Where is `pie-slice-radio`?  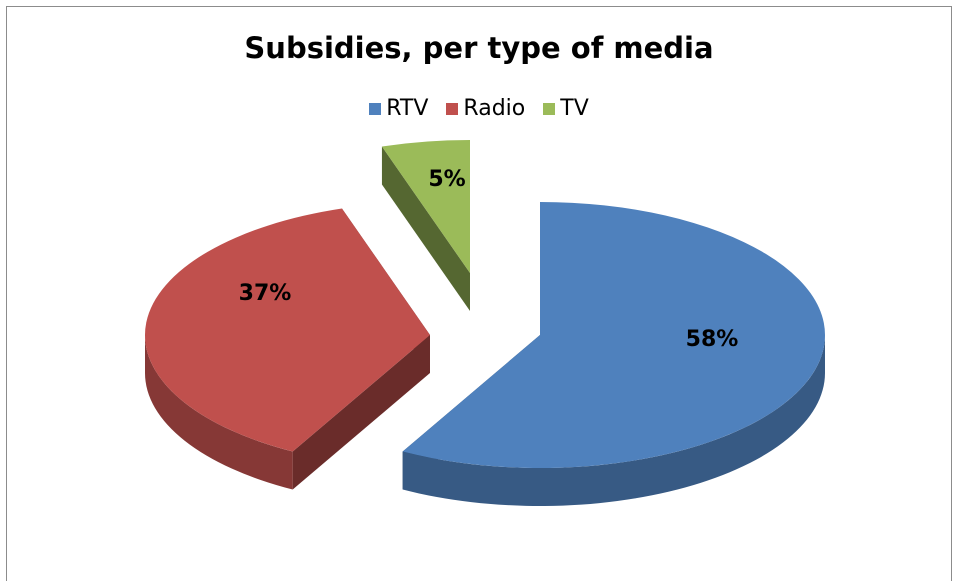 pie-slice-radio is located at coordinates (287, 349).